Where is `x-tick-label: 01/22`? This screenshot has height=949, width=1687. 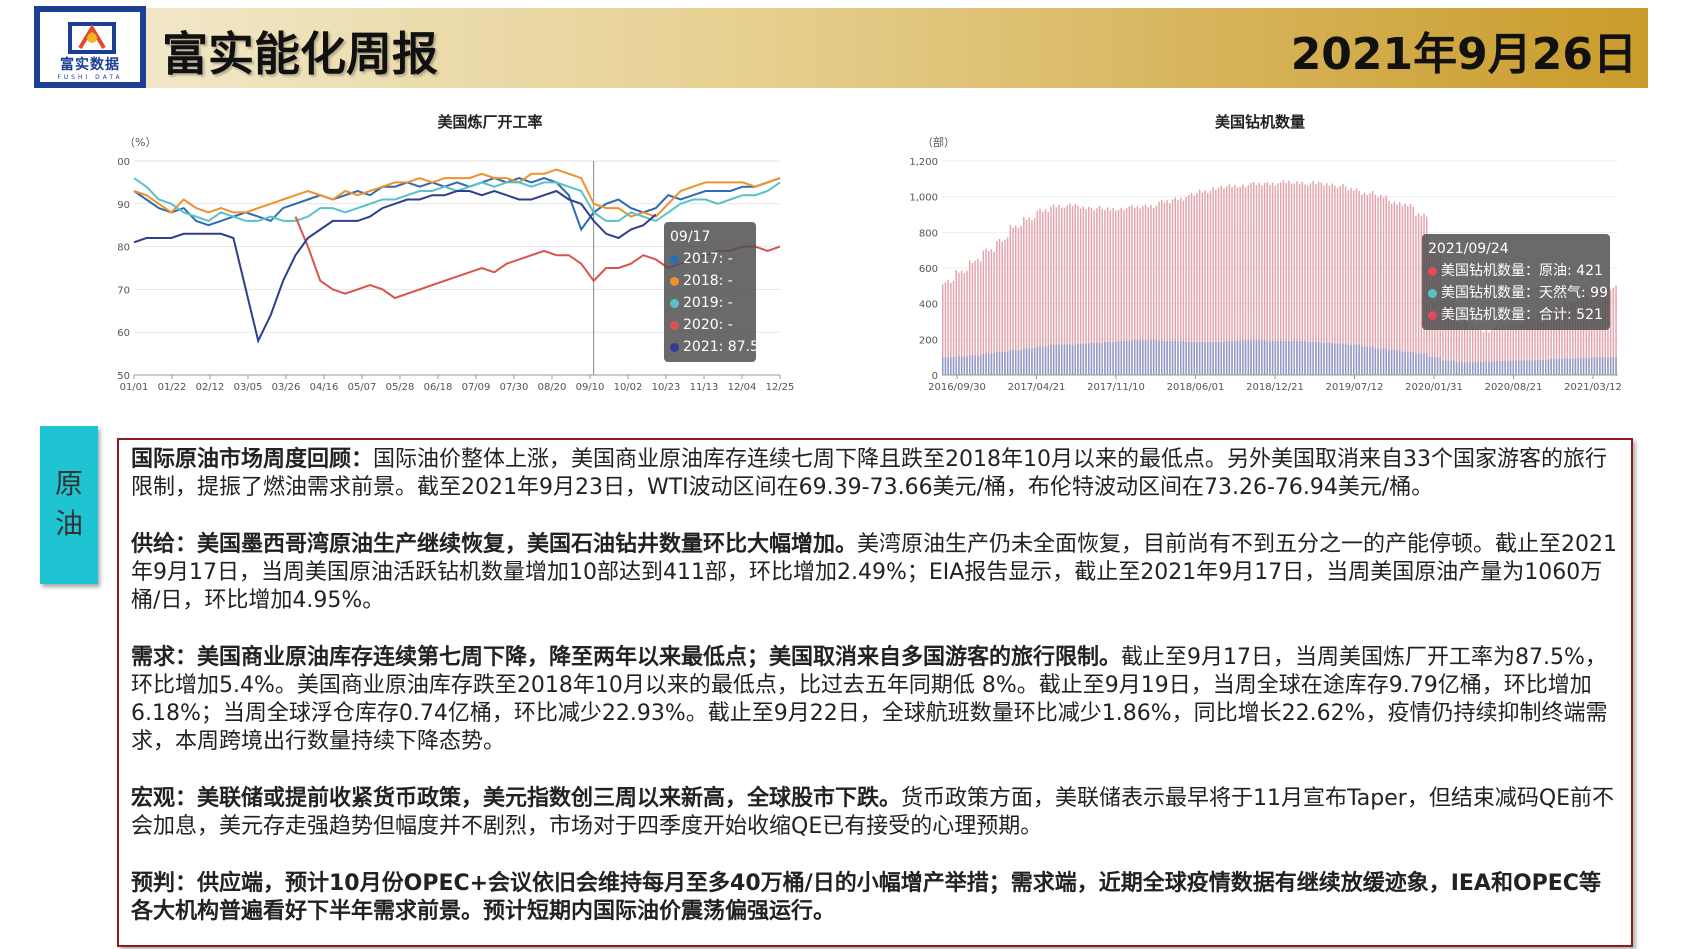 x-tick-label: 01/22 is located at coordinates (172, 387).